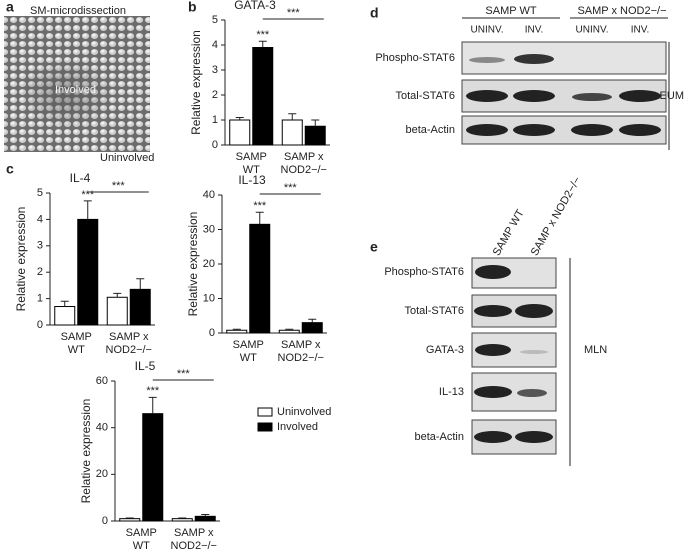  What do you see at coordinates (40, 219) in the screenshot?
I see `y-tick-label: 4` at bounding box center [40, 219].